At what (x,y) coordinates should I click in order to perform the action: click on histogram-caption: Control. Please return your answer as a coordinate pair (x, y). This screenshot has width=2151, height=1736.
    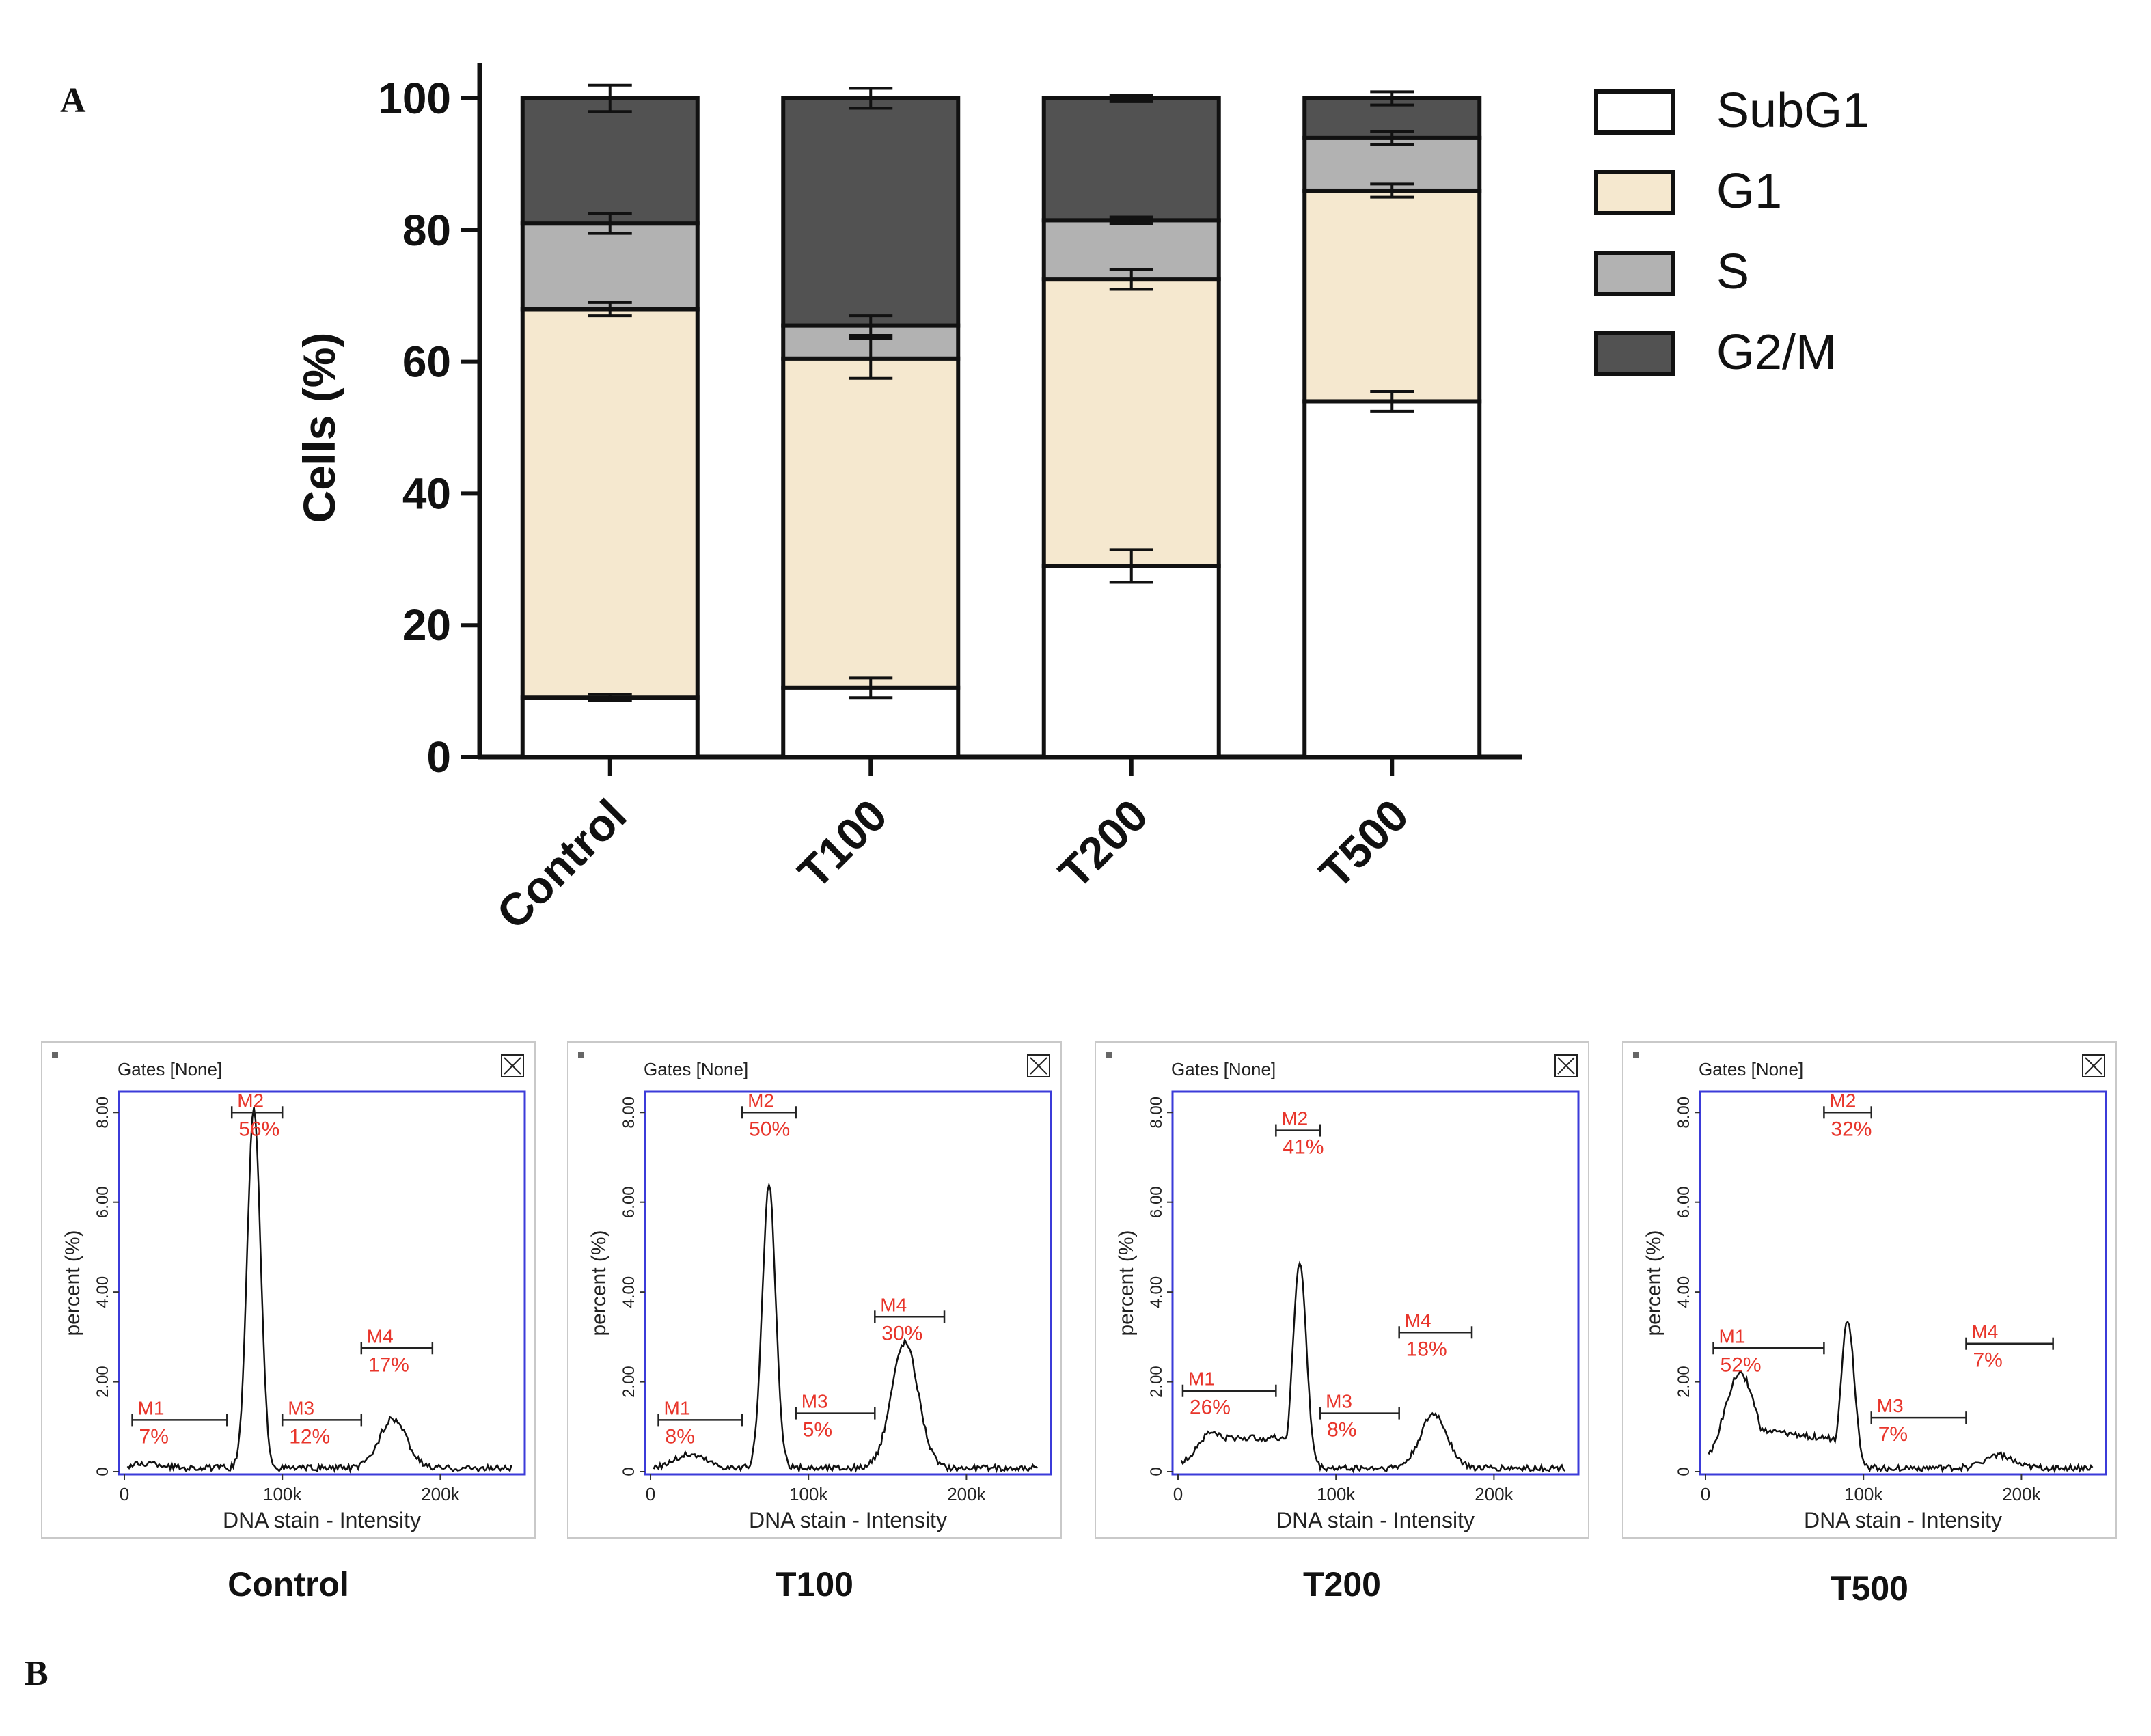
    Looking at the image, I should click on (288, 1584).